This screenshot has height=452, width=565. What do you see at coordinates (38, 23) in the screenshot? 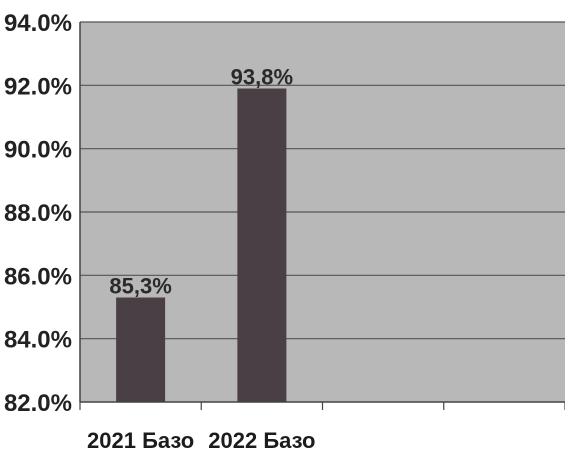
I see `y-tick-label: 94.0%` at bounding box center [38, 23].